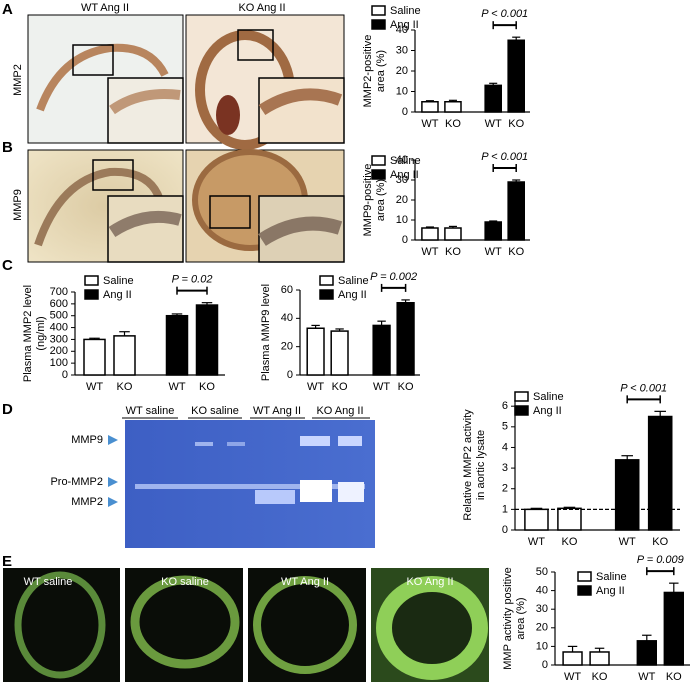 This screenshot has width=700, height=686. I want to click on y-axis-label: in aortic lysate, so click(481, 465).